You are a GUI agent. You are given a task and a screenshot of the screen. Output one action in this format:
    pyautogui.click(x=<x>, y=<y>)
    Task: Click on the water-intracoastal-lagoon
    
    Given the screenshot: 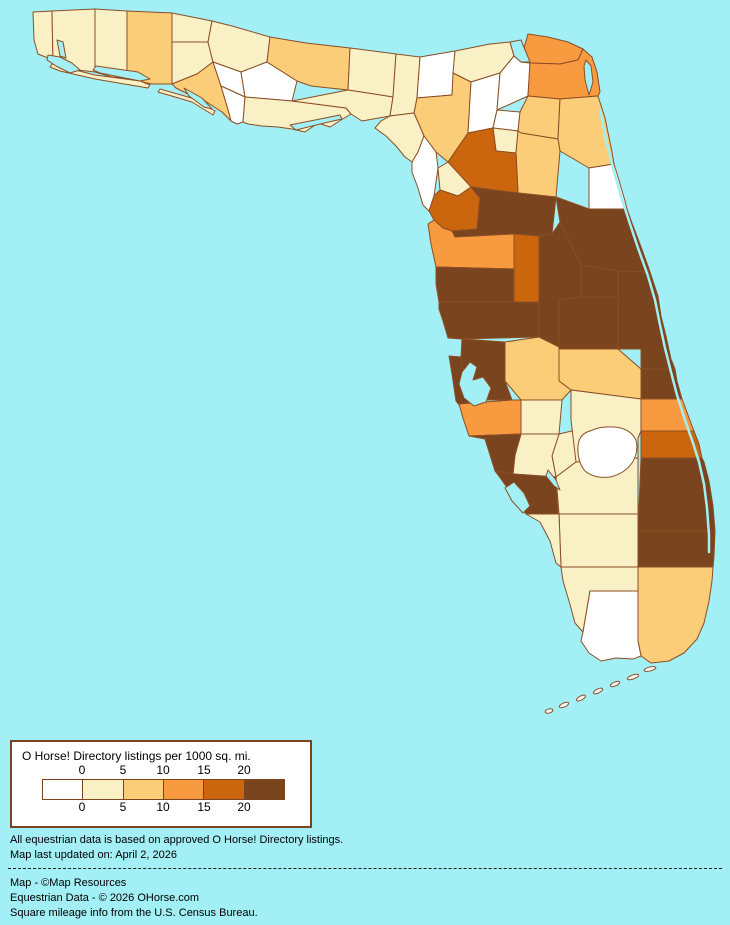 What is the action you would take?
    pyautogui.click(x=654, y=331)
    